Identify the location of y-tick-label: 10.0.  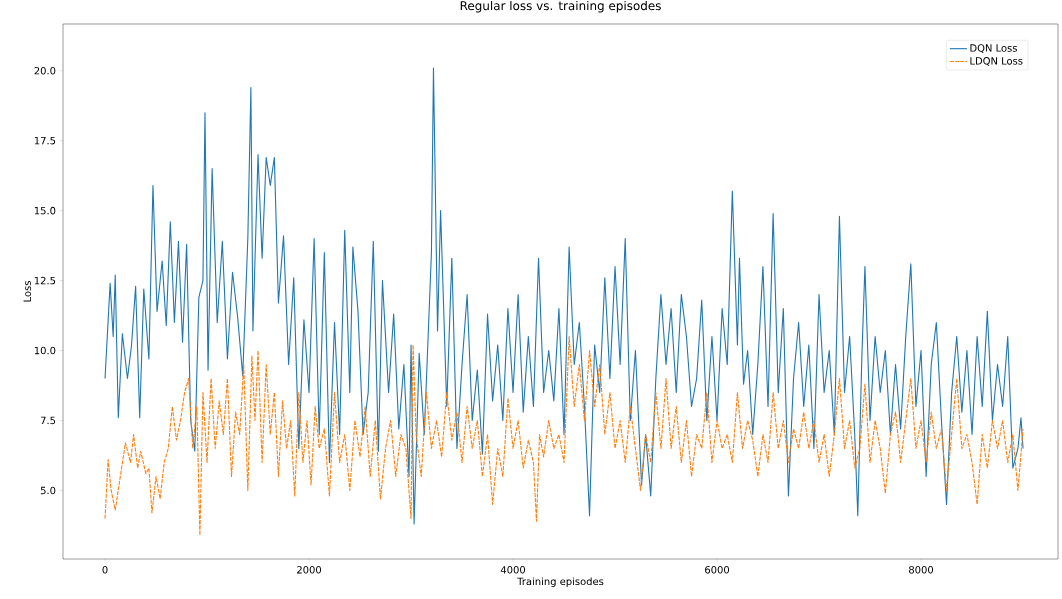
(45, 350).